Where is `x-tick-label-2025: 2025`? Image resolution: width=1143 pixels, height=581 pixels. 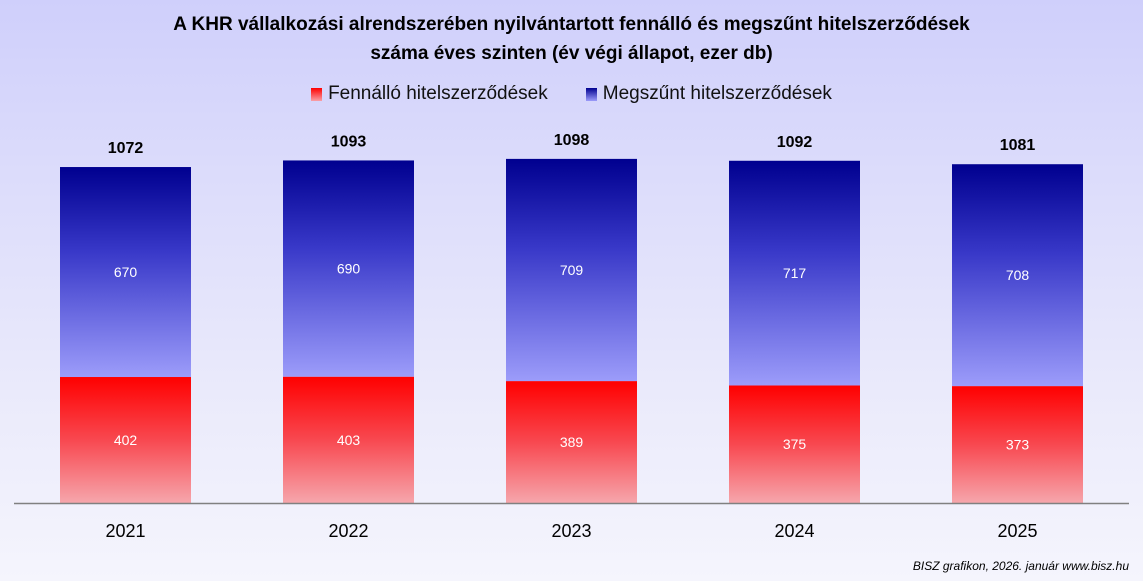 x-tick-label-2025: 2025 is located at coordinates (1017, 531).